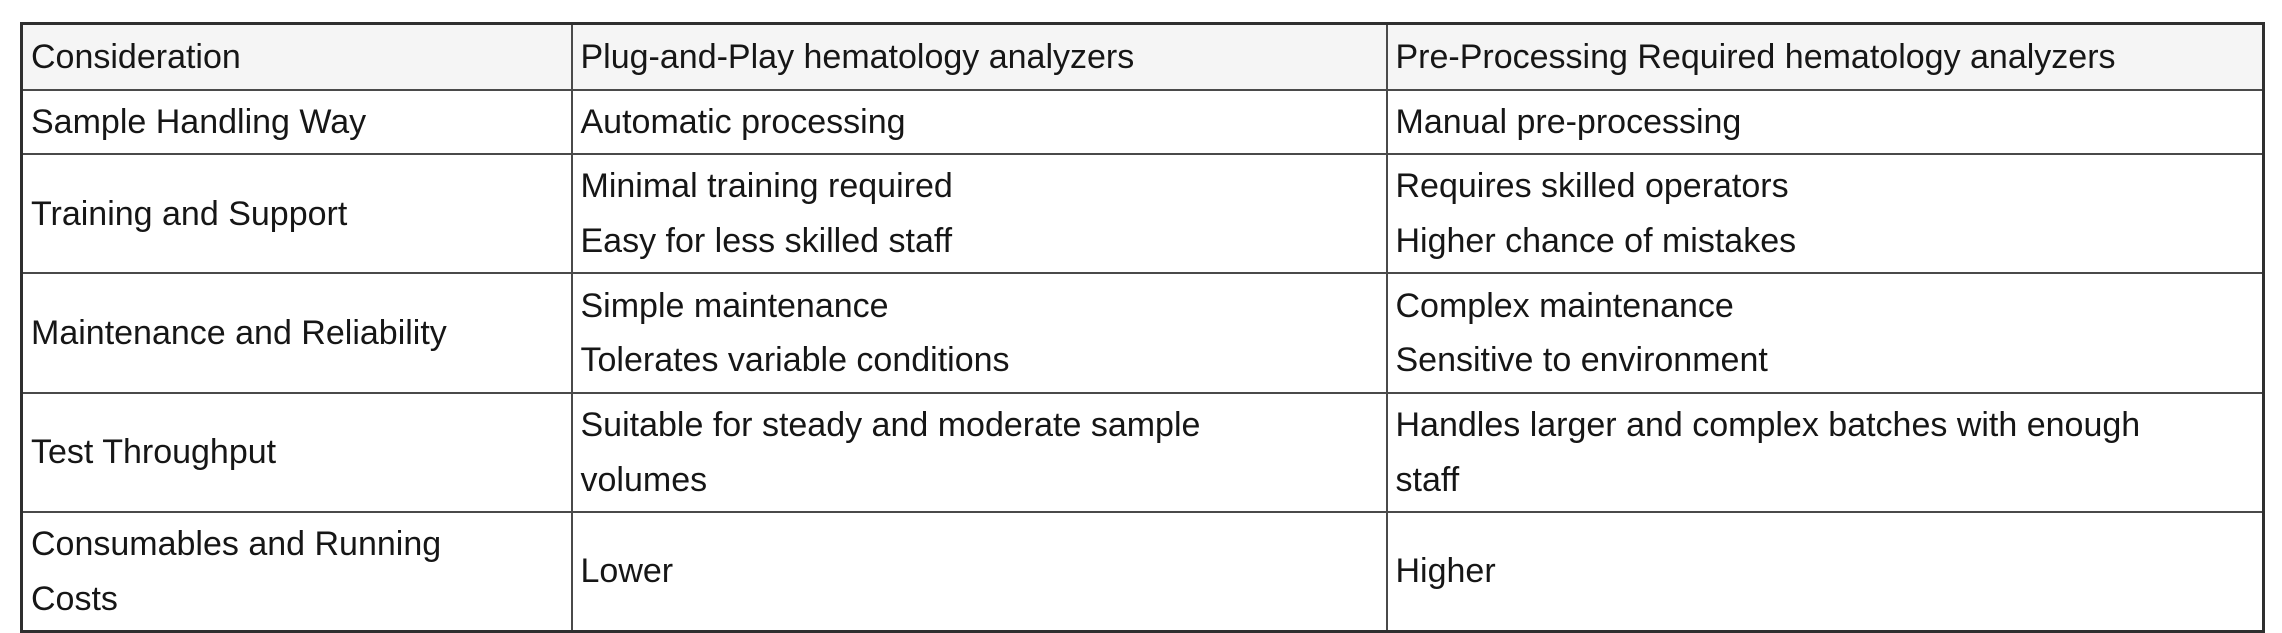 The height and width of the screenshot is (633, 2282). Describe the element at coordinates (1445, 571) in the screenshot. I see `cell-text: Higher` at that location.